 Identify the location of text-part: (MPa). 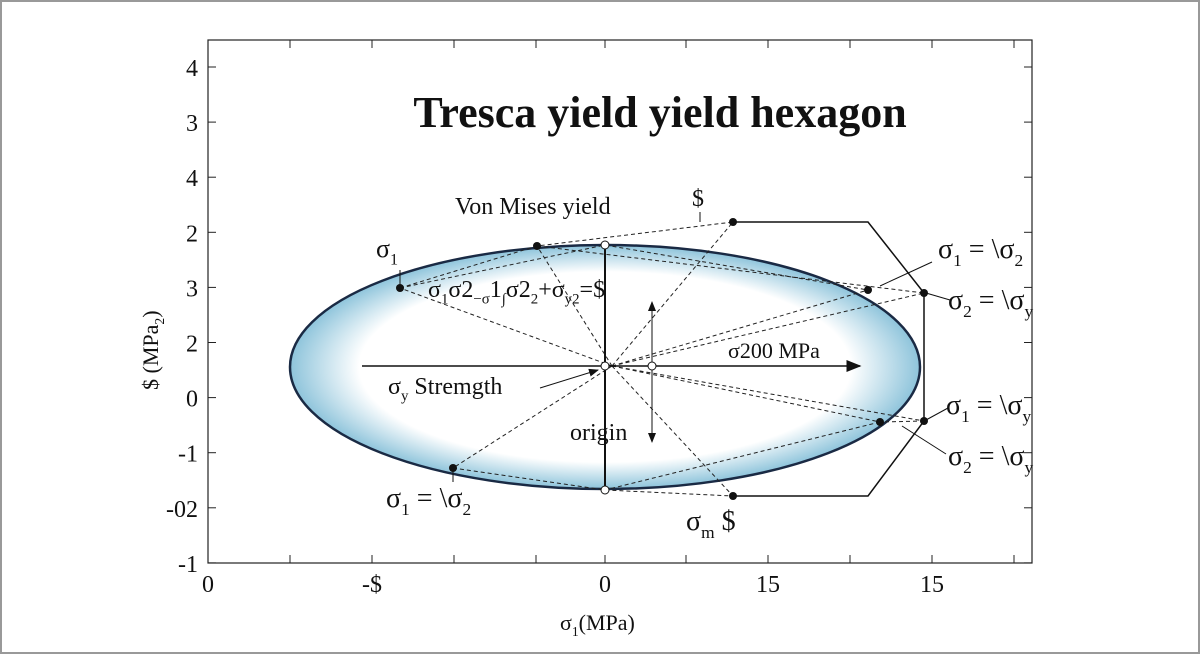
(607, 622).